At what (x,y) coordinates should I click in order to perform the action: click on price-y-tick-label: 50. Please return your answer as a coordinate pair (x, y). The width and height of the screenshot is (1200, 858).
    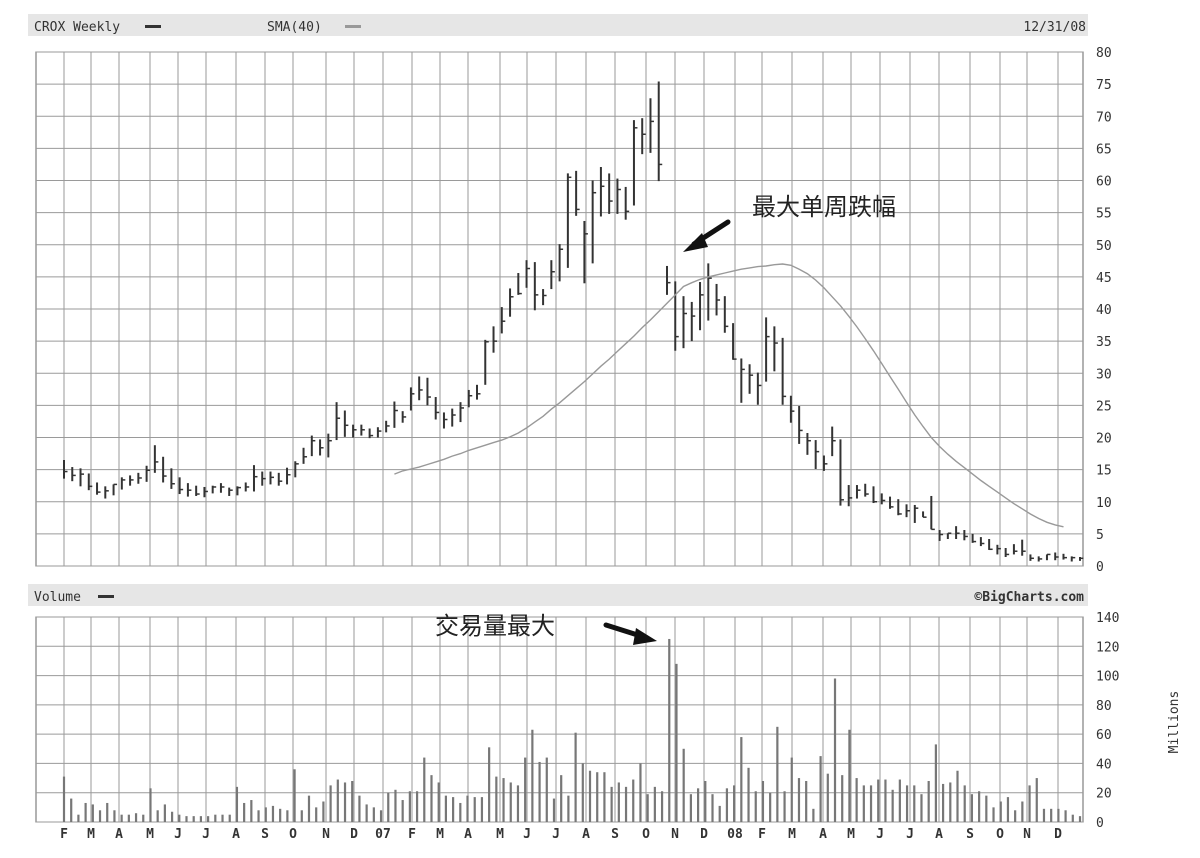
    Looking at the image, I should click on (1104, 246).